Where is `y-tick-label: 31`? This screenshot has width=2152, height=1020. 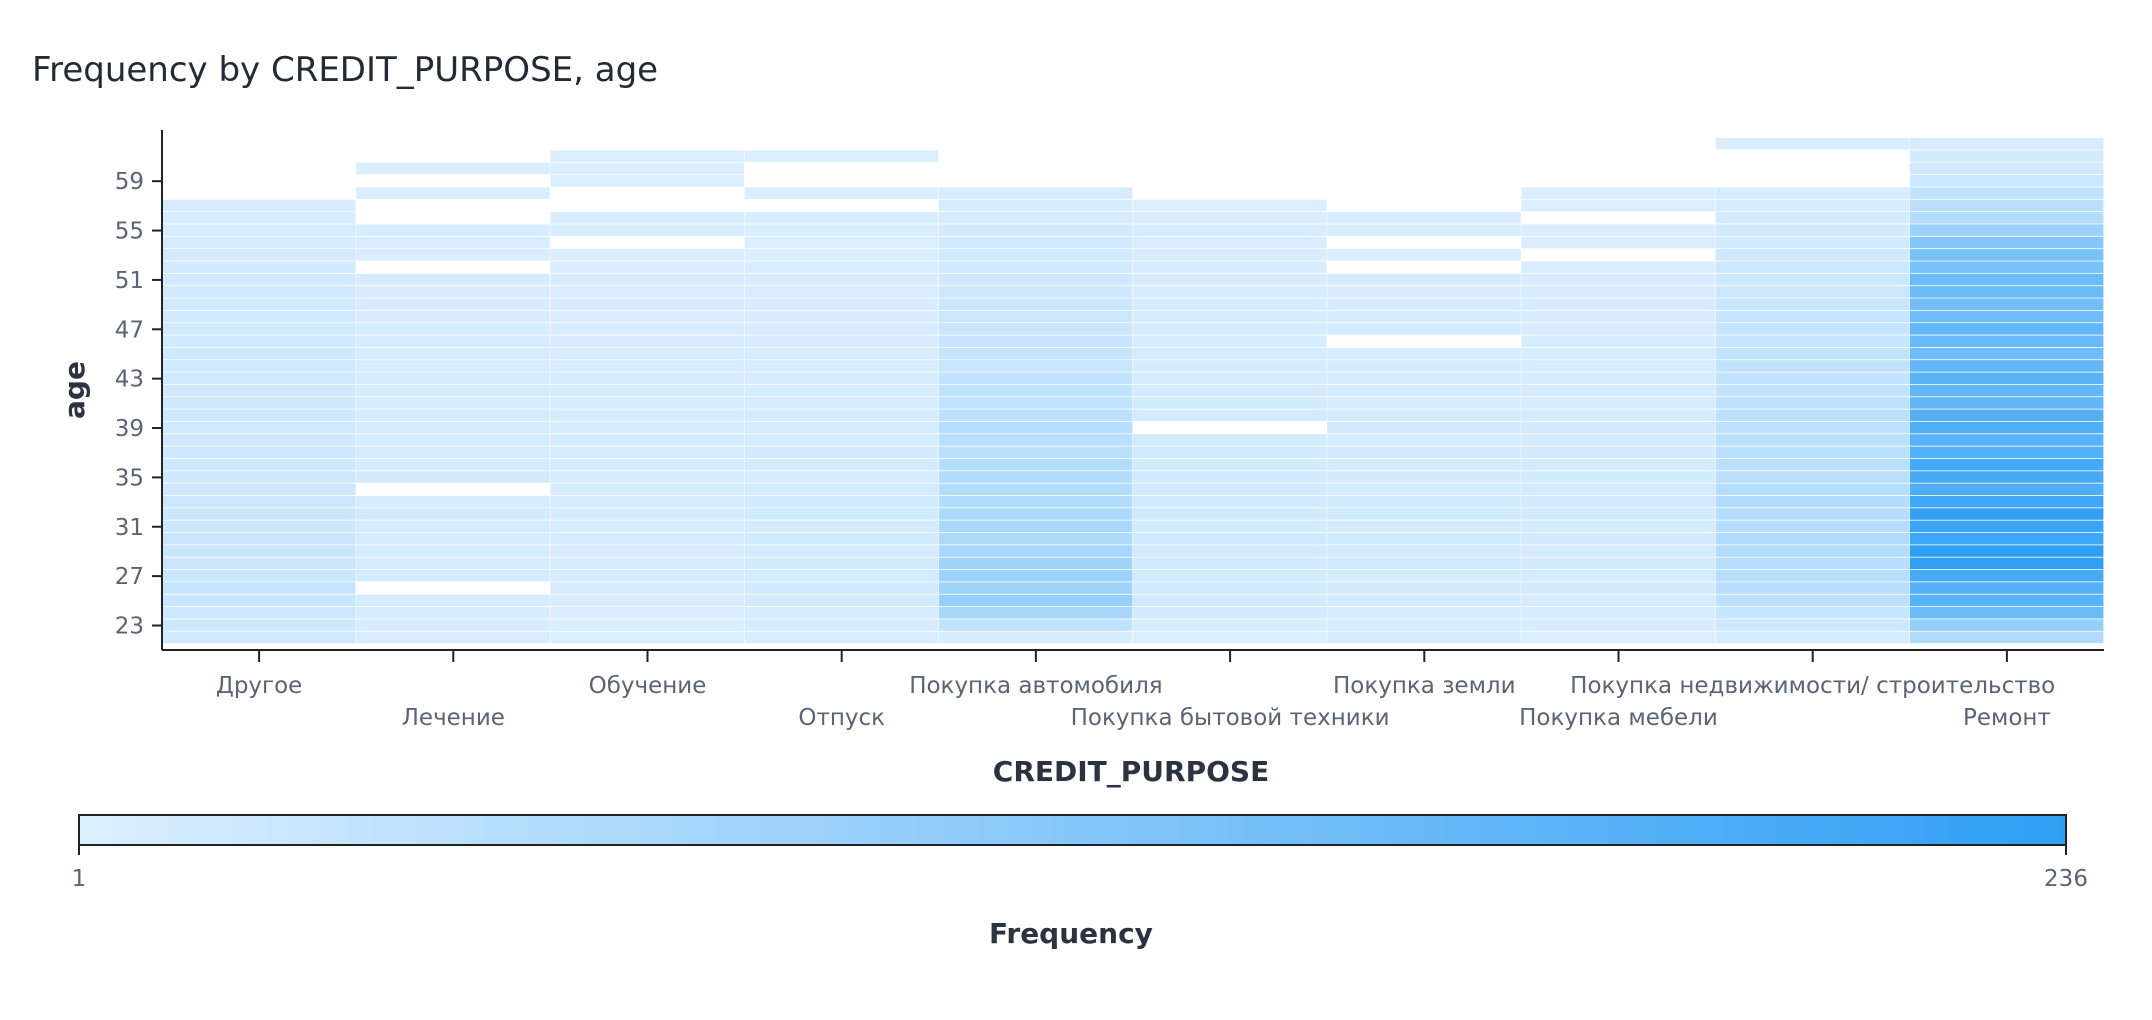 y-tick-label: 31 is located at coordinates (129, 528).